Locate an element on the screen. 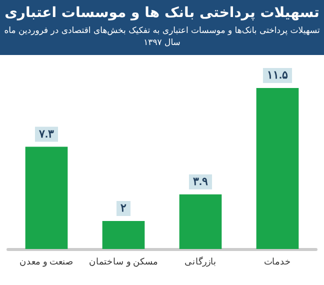 This screenshot has height=285, width=324. data-label: ۷.۳ is located at coordinates (46, 134).